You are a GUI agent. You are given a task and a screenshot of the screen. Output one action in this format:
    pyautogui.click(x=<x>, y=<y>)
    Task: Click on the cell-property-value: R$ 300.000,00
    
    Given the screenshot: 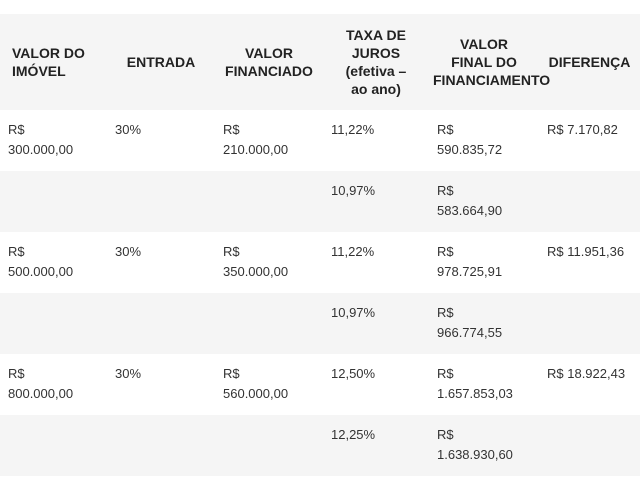 What is the action you would take?
    pyautogui.click(x=41, y=139)
    